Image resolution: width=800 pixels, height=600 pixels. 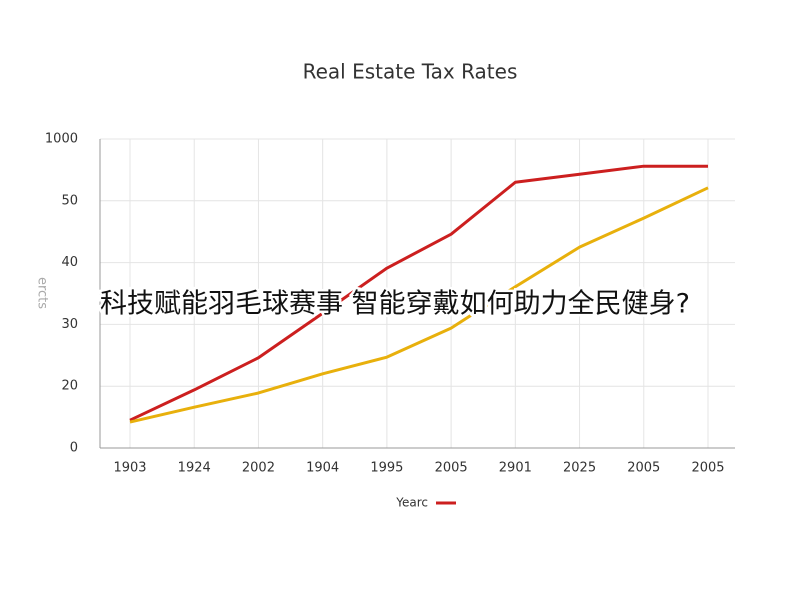 I want to click on x-tick-label: 2002, so click(x=258, y=468).